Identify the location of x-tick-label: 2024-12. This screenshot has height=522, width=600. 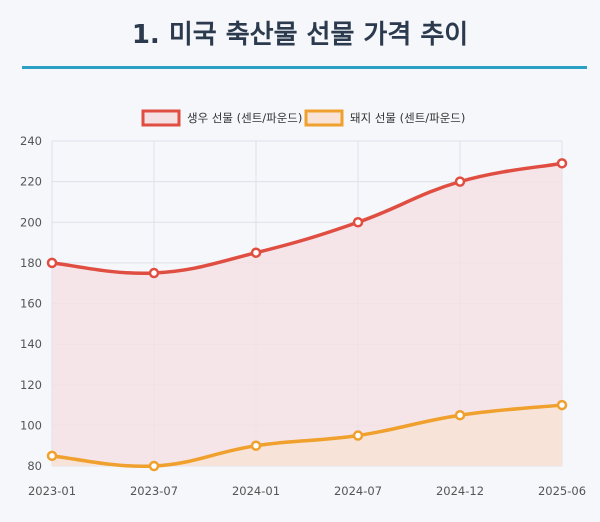
(460, 491).